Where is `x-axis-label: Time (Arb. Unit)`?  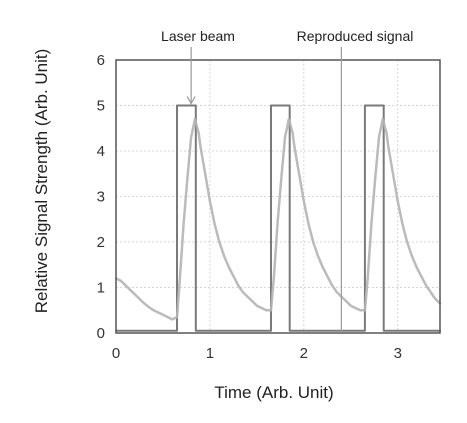
x-axis-label: Time (Arb. Unit) is located at coordinates (273, 392).